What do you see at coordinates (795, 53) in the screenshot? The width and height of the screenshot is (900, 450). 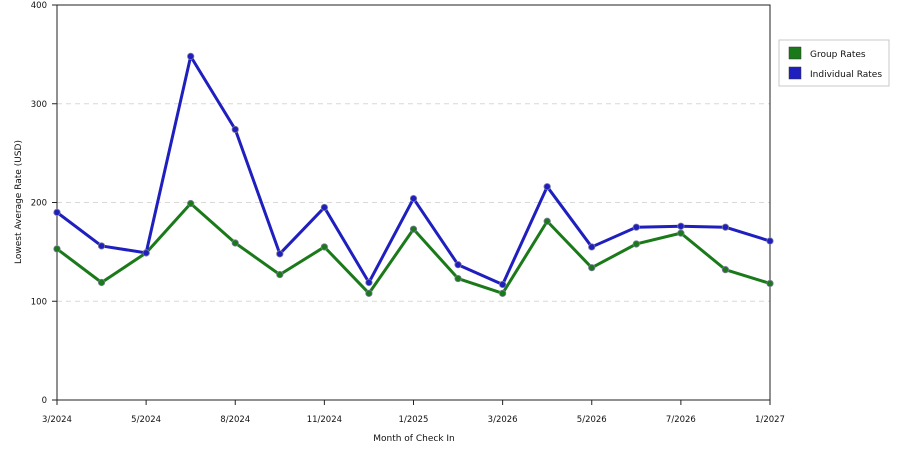 I see `legend-swatch-group-rates` at bounding box center [795, 53].